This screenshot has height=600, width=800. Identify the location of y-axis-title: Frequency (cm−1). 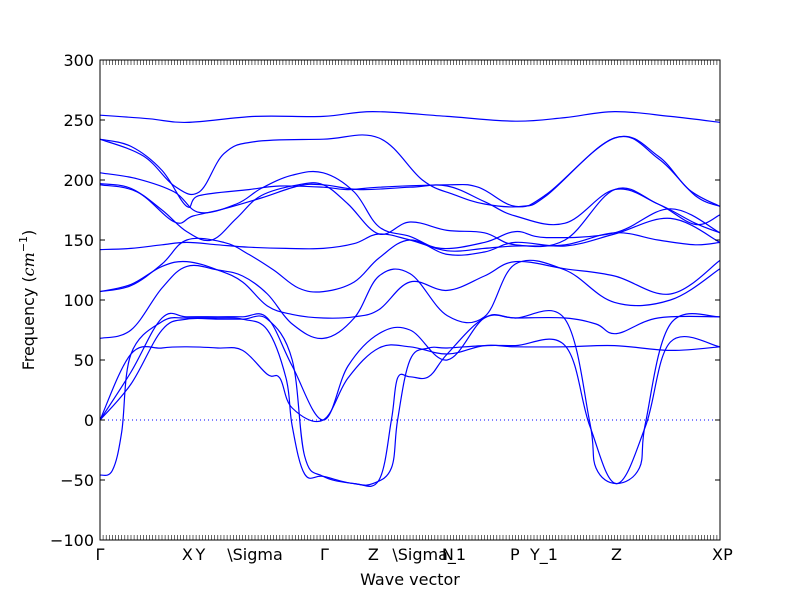
(27, 300).